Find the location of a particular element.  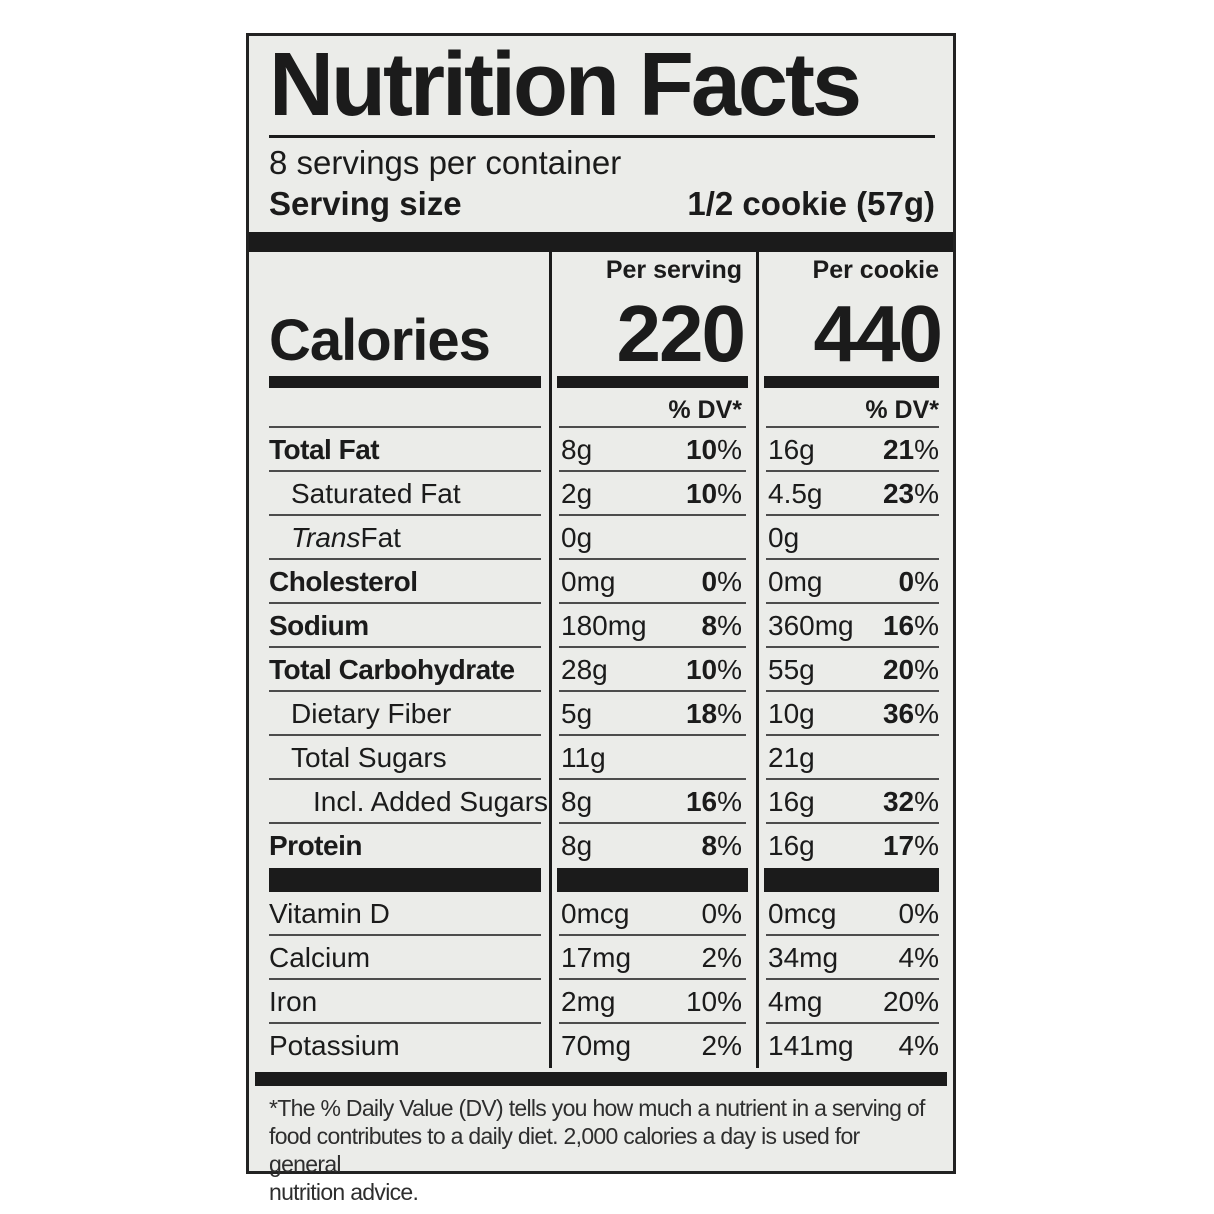

amount: 141mg is located at coordinates (811, 1046).